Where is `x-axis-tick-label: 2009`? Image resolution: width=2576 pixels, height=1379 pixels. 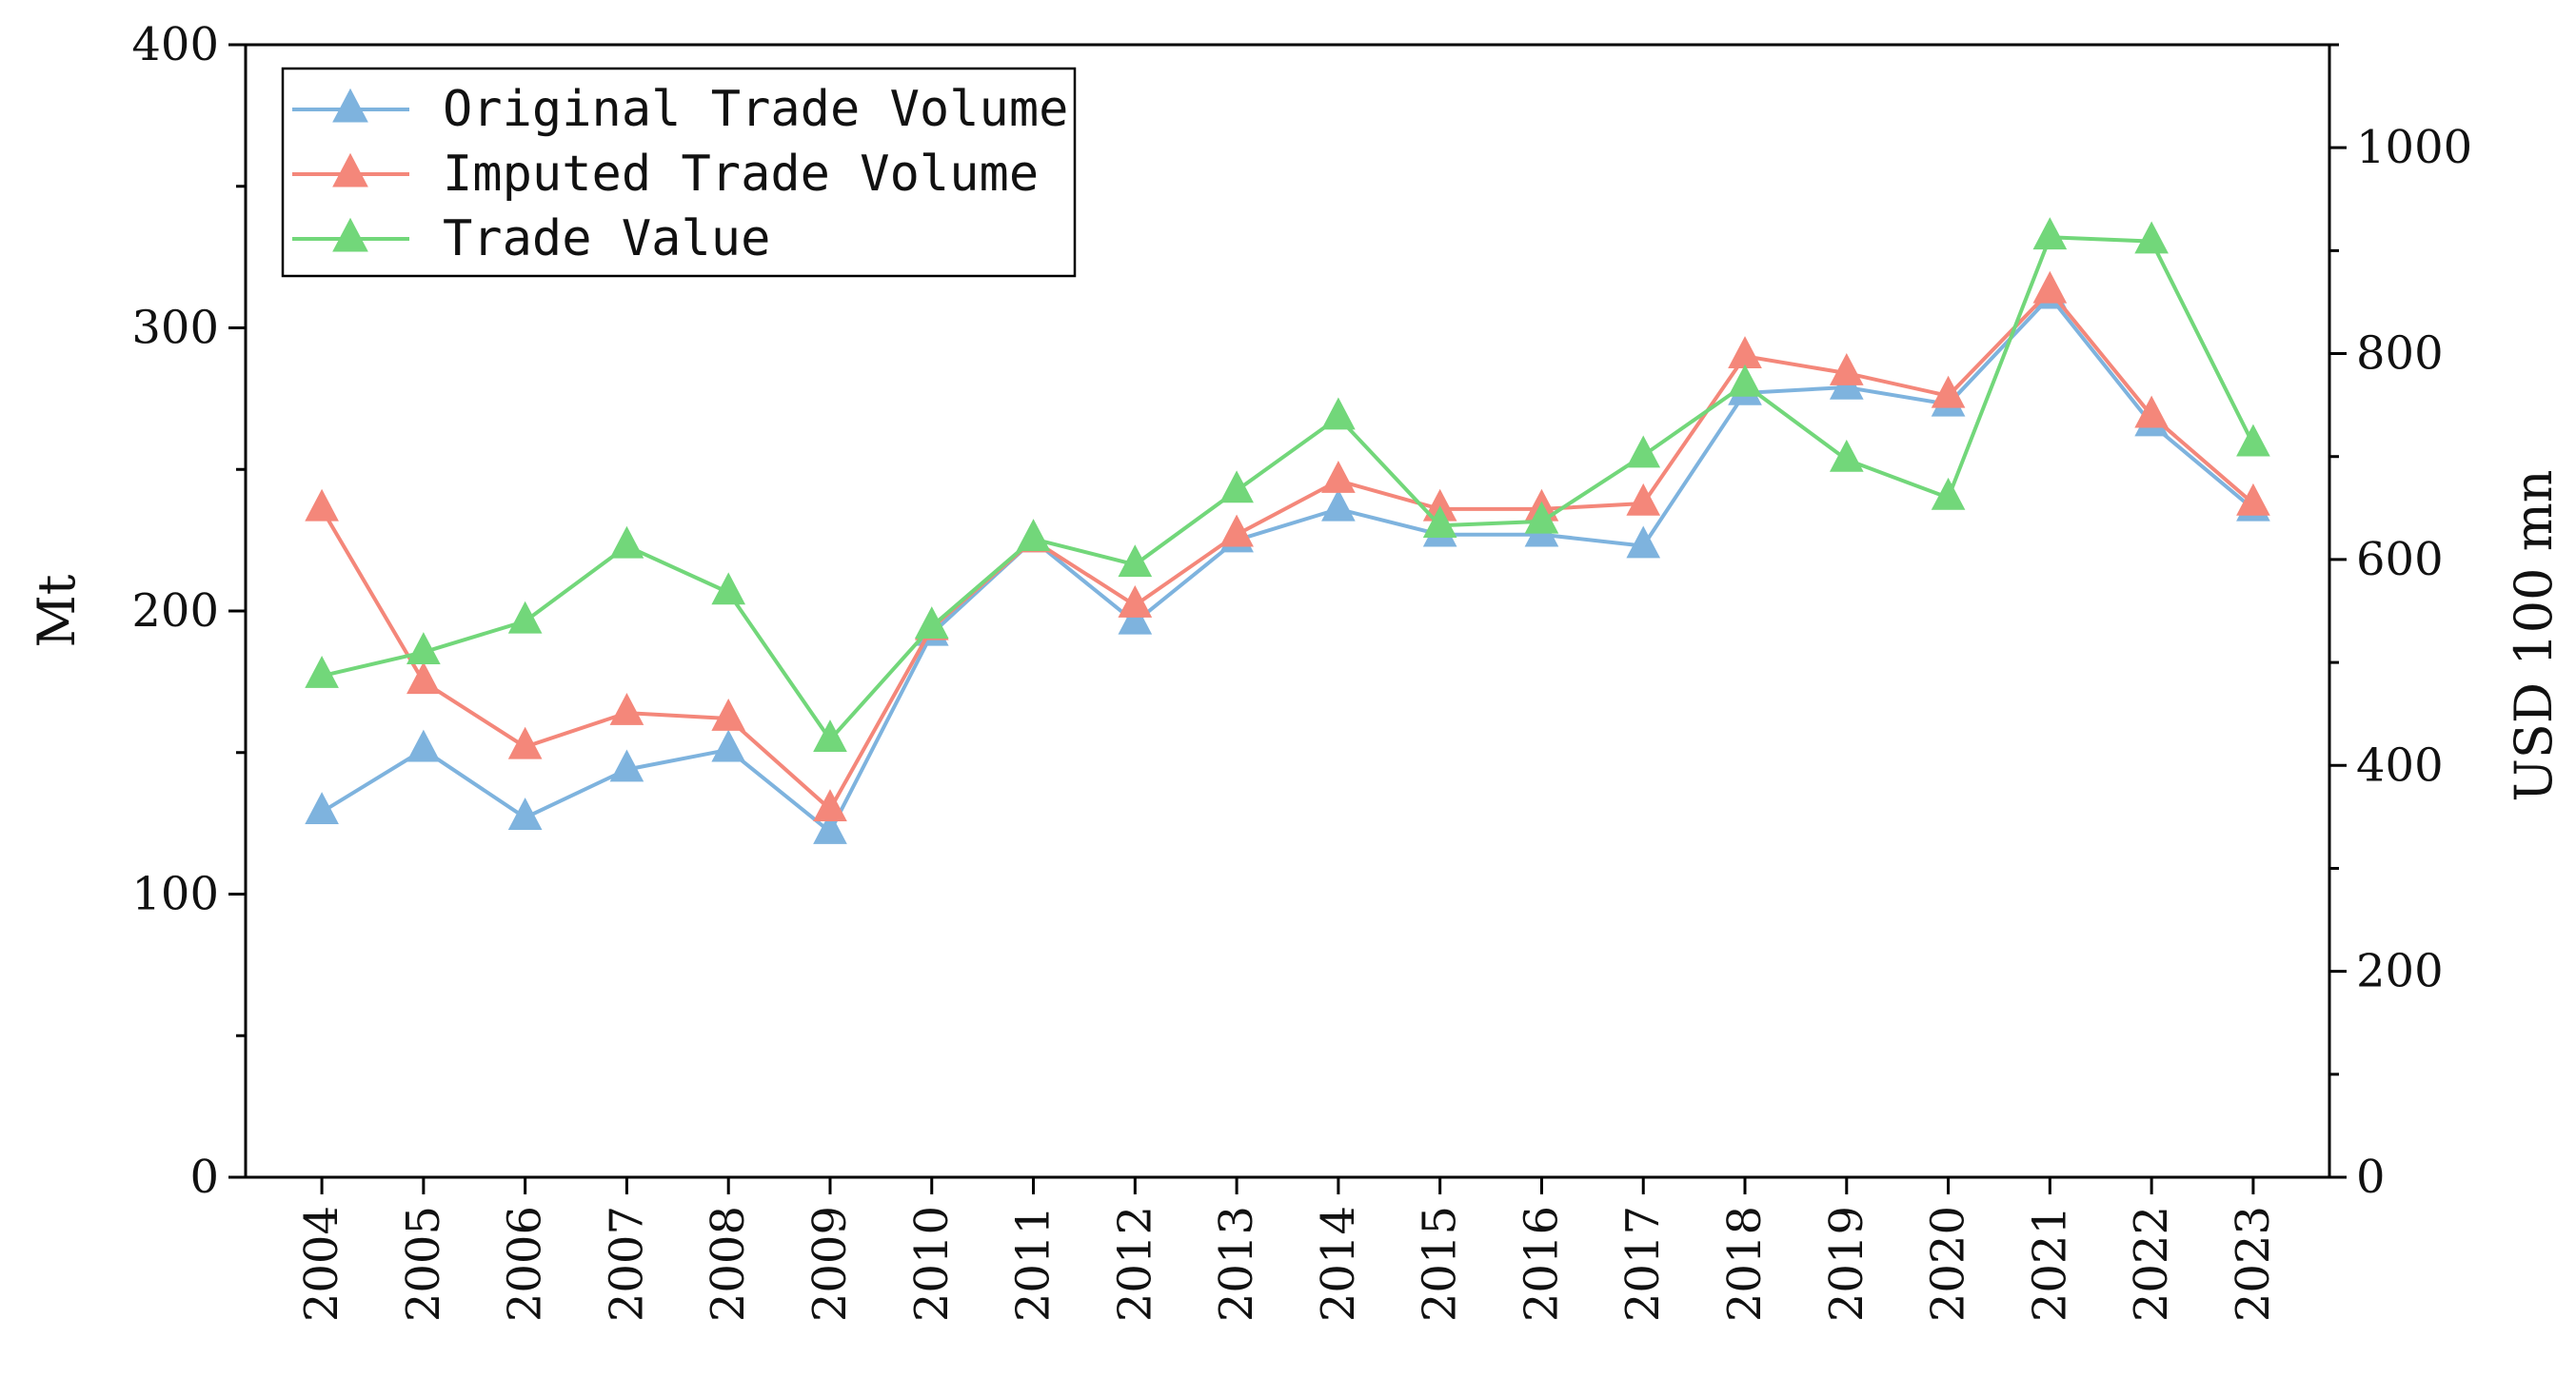 x-axis-tick-label: 2009 is located at coordinates (830, 1264).